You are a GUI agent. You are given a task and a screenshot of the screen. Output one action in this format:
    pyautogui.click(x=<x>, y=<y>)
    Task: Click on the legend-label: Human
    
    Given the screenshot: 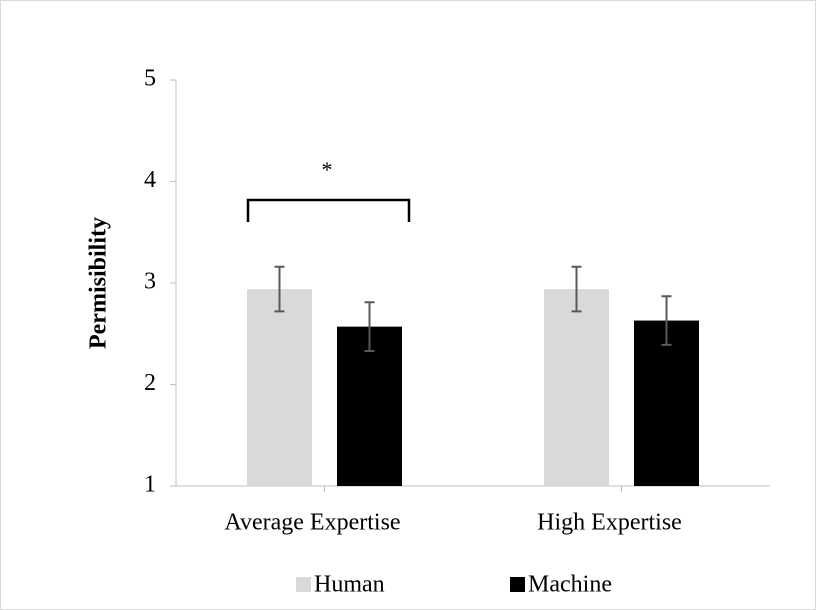 What is the action you would take?
    pyautogui.click(x=349, y=585)
    